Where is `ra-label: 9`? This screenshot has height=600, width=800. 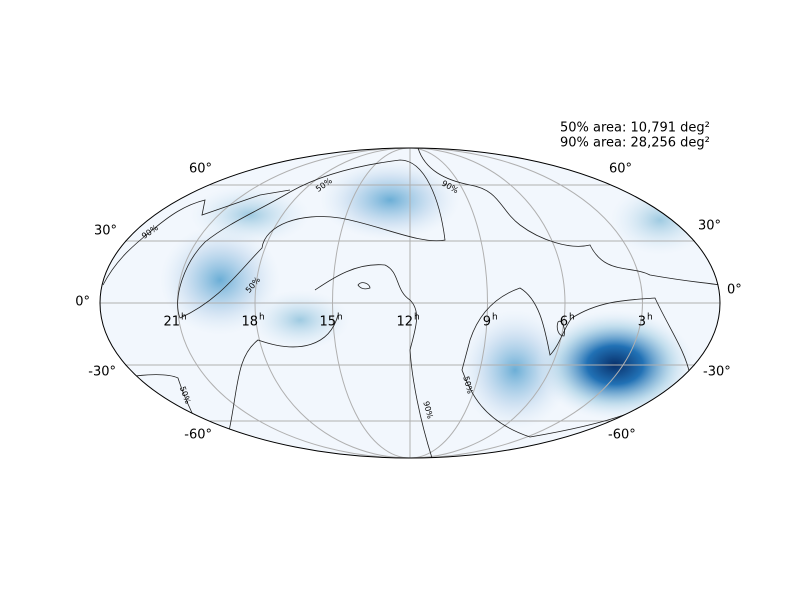
ra-label: 9 is located at coordinates (487, 322).